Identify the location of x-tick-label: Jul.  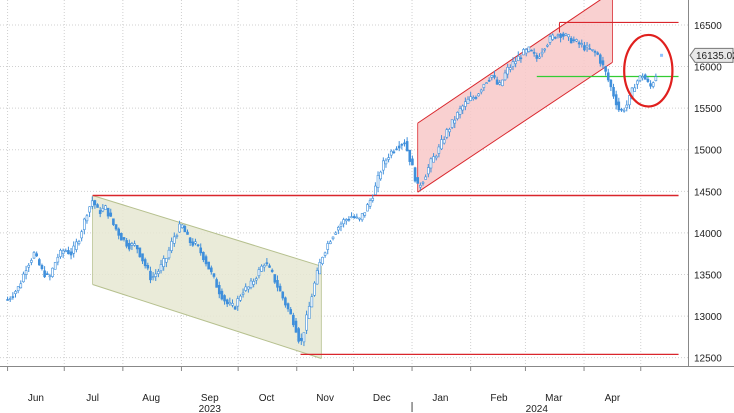
(92, 398).